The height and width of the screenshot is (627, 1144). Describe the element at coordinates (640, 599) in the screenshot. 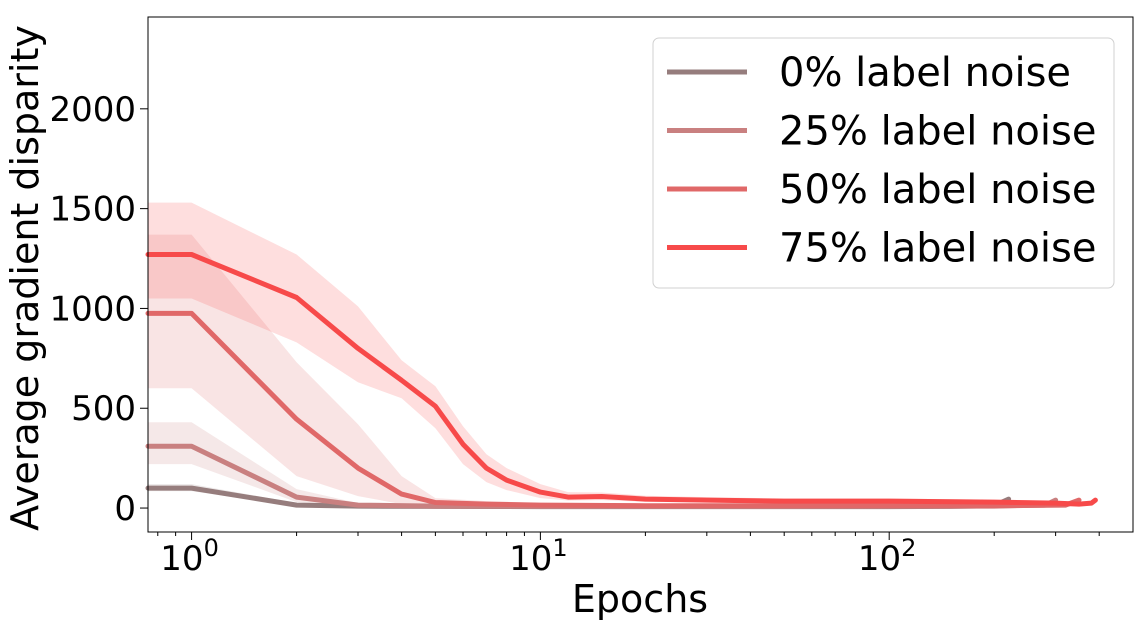

I see `x-axis-title: Epochs` at that location.